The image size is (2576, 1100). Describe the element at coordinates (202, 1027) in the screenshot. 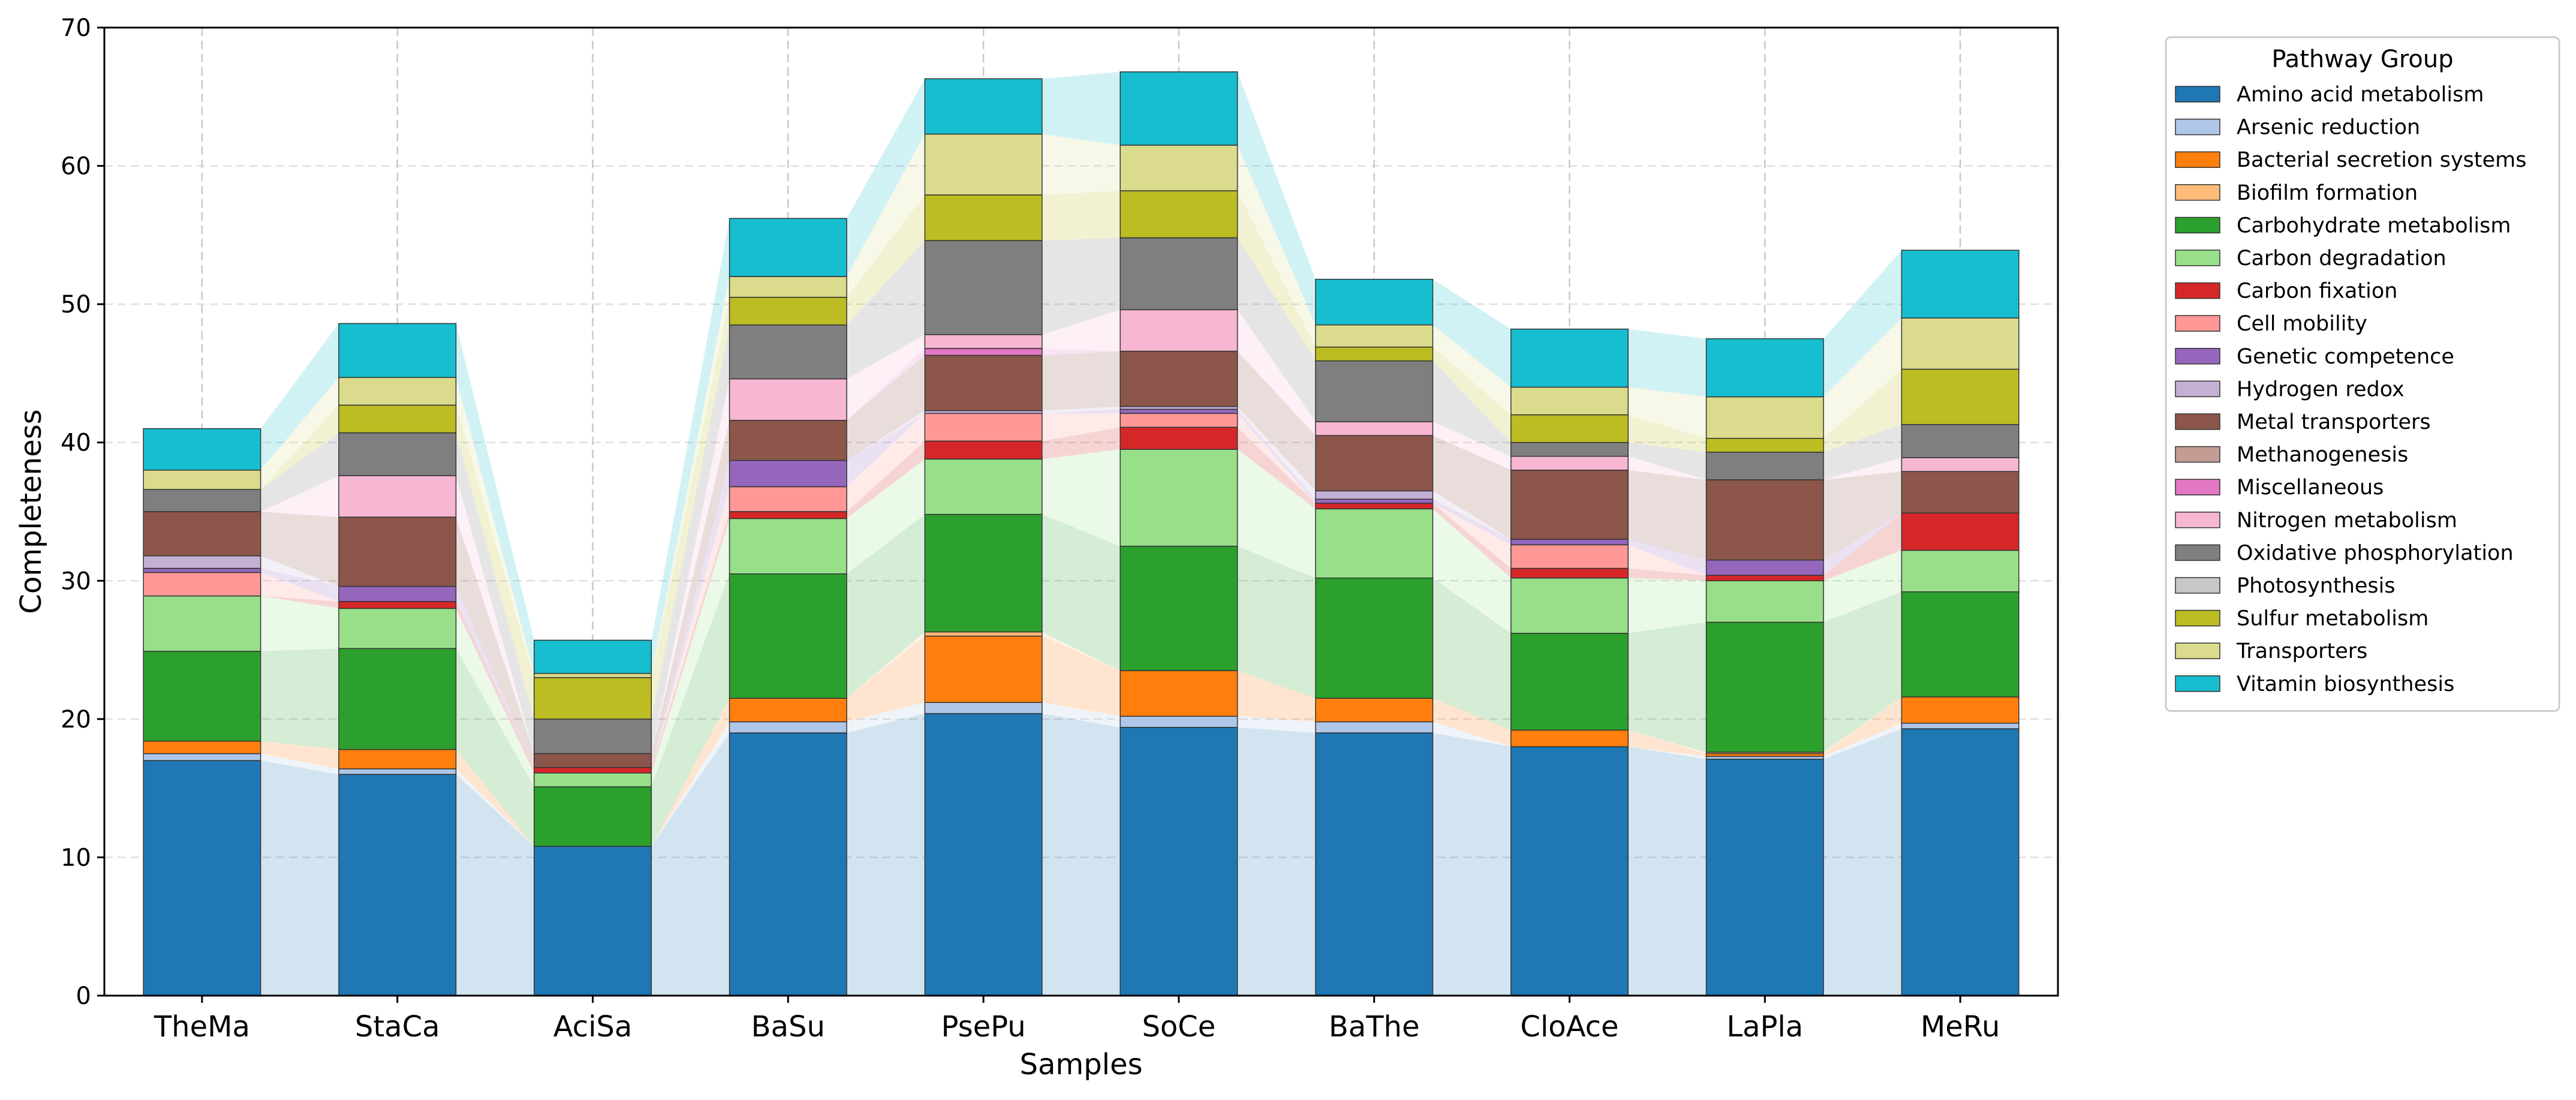

I see `x-tick-label: TheMa` at that location.